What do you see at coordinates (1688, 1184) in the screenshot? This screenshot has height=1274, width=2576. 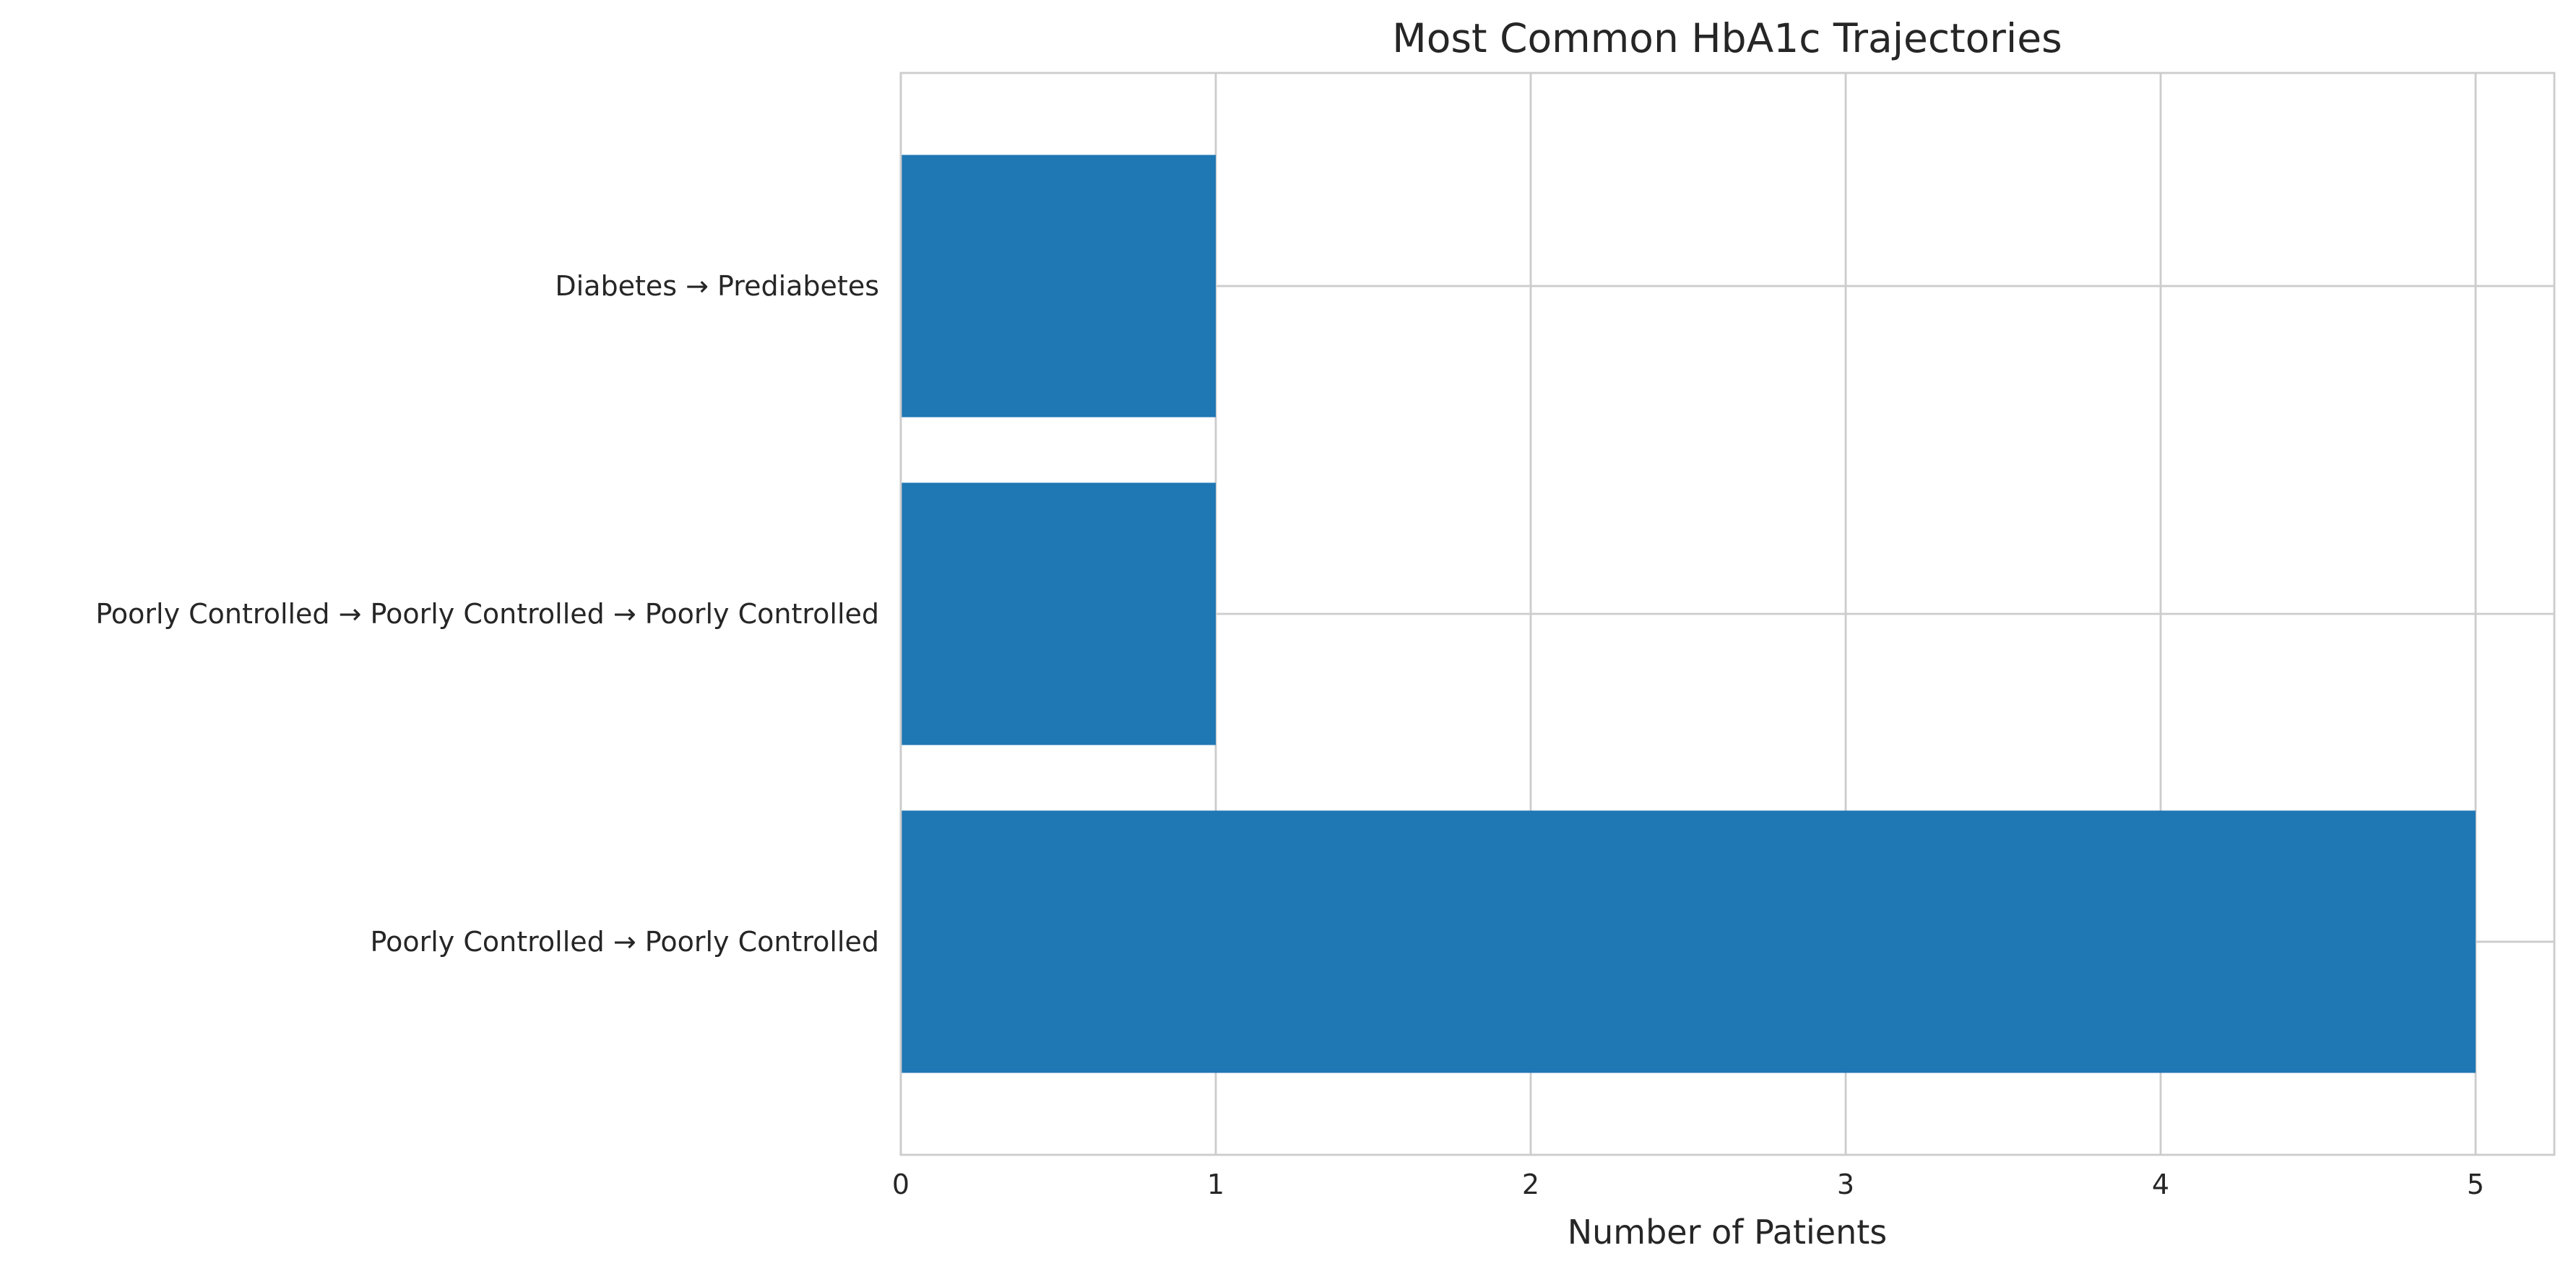 I see `x-axis-ticks: 0 1 2 3 4 5` at bounding box center [1688, 1184].